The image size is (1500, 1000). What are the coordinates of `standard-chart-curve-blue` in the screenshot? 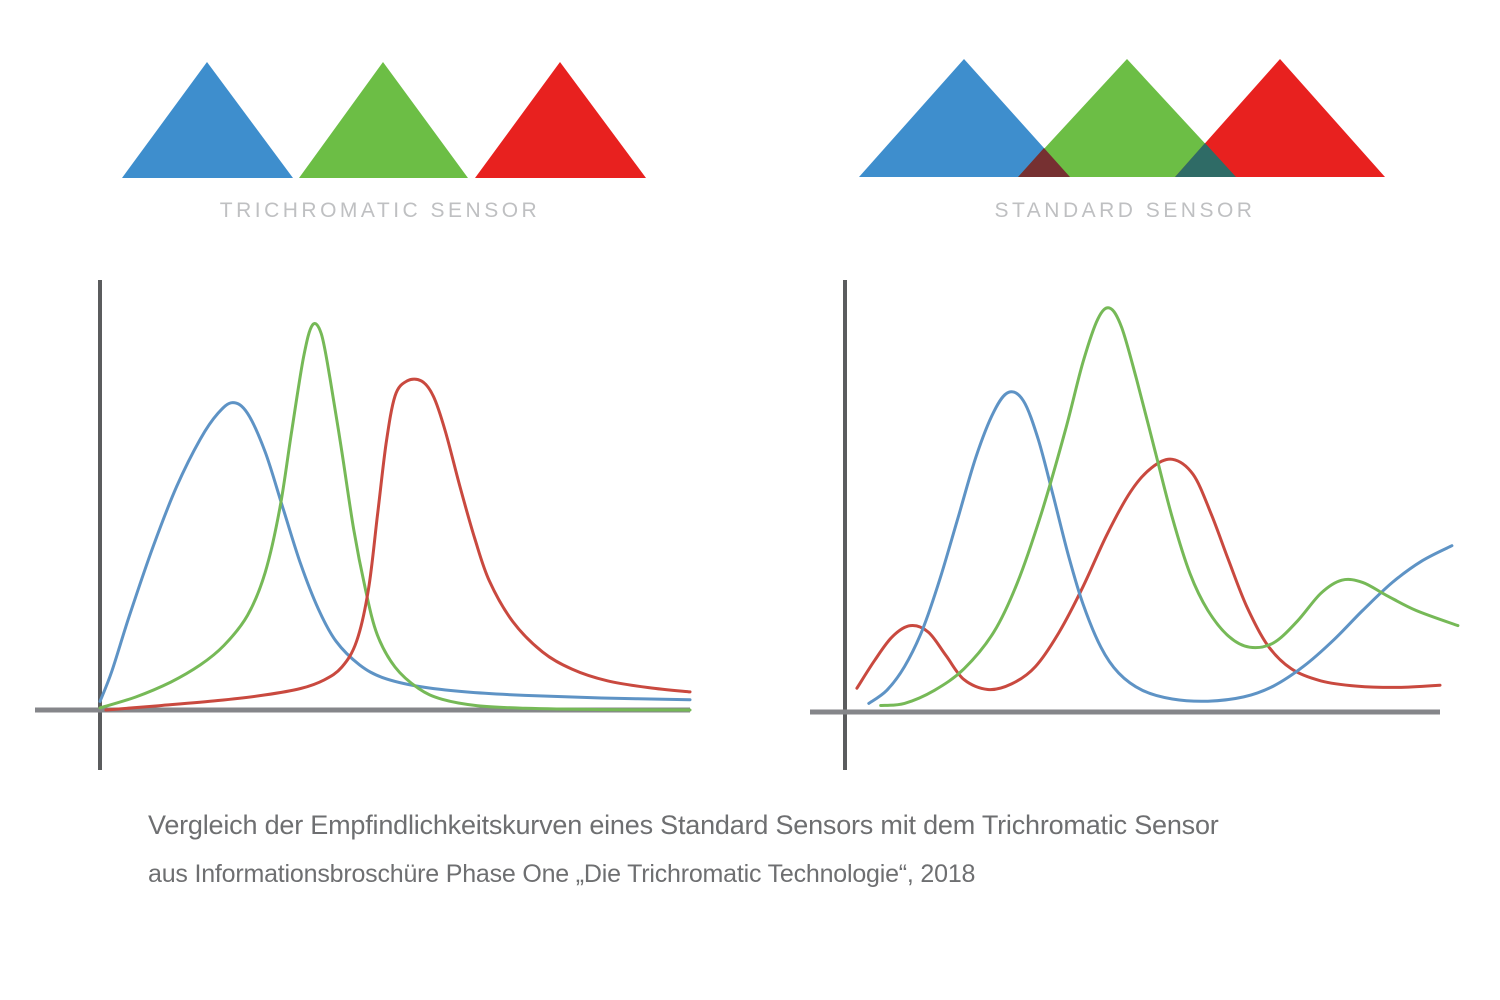 It's located at (1160, 547).